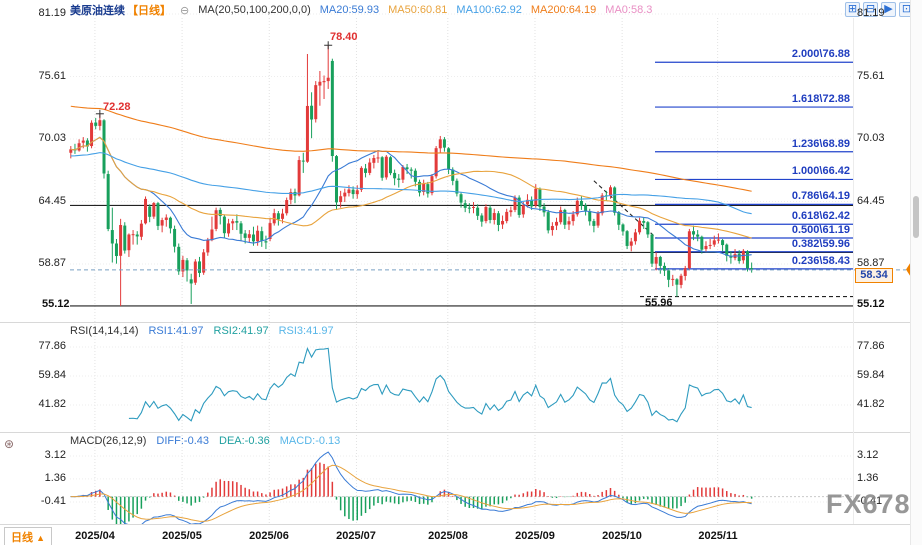  I want to click on rsi-panel-layer, so click(440, 384).